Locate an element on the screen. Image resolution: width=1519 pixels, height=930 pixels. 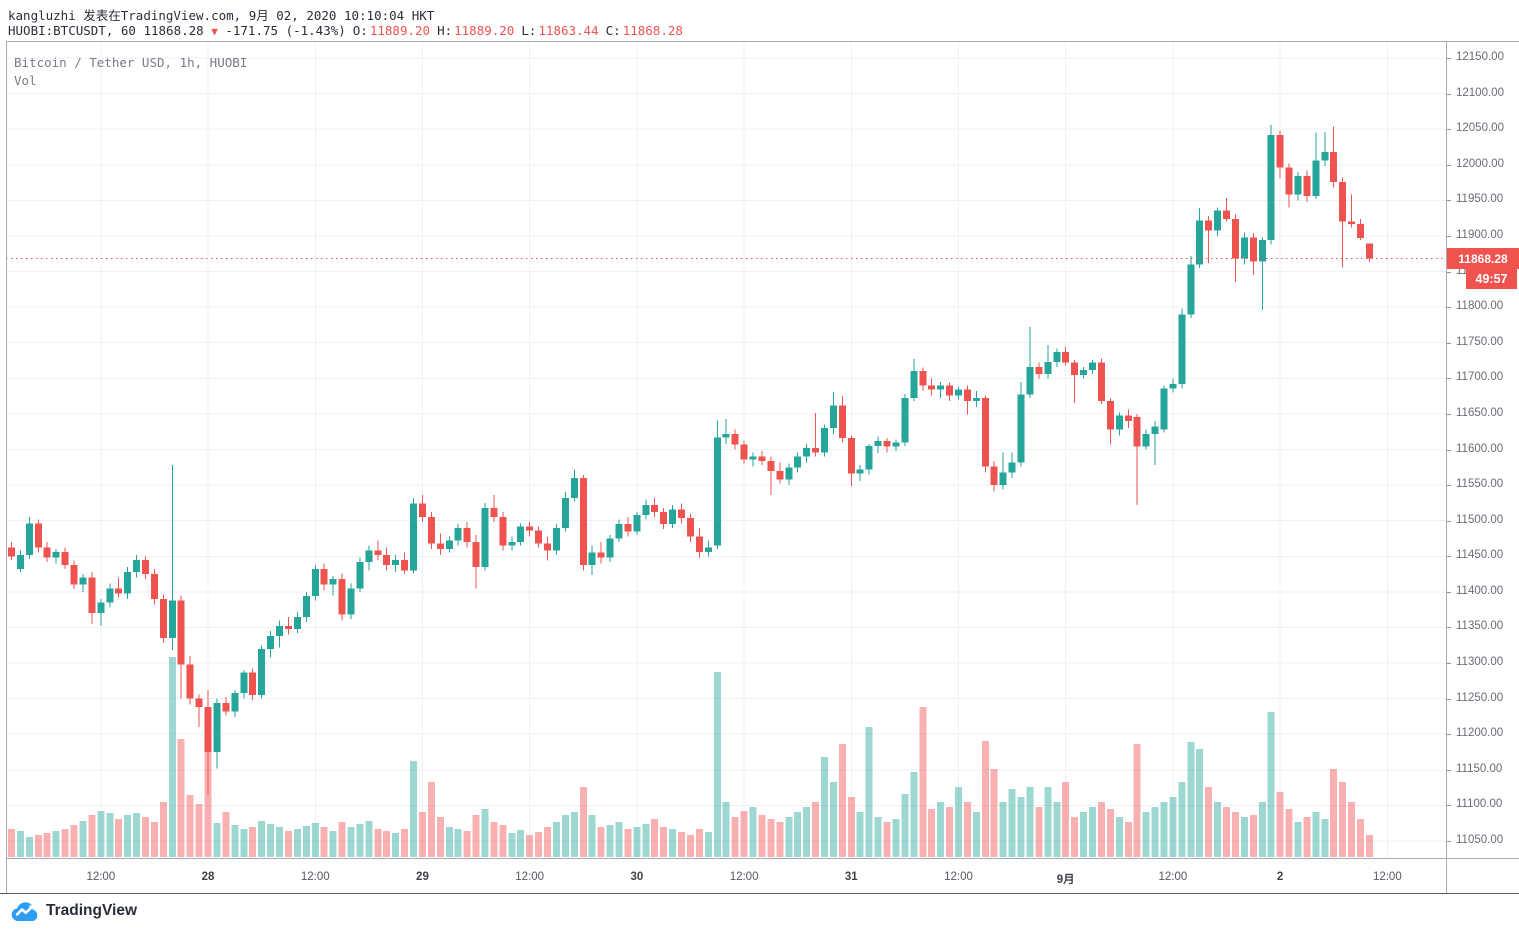
price-change: -171.75 (-1.43%) is located at coordinates (285, 30).